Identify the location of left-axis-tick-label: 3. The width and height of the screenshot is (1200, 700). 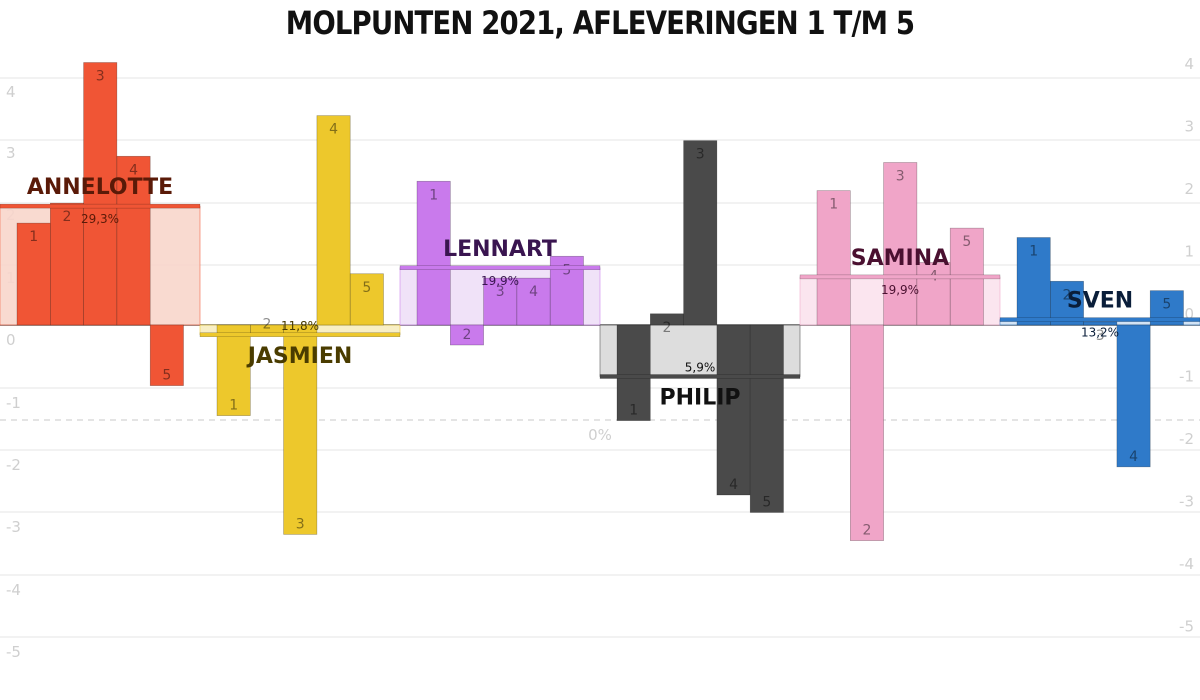
(11, 153).